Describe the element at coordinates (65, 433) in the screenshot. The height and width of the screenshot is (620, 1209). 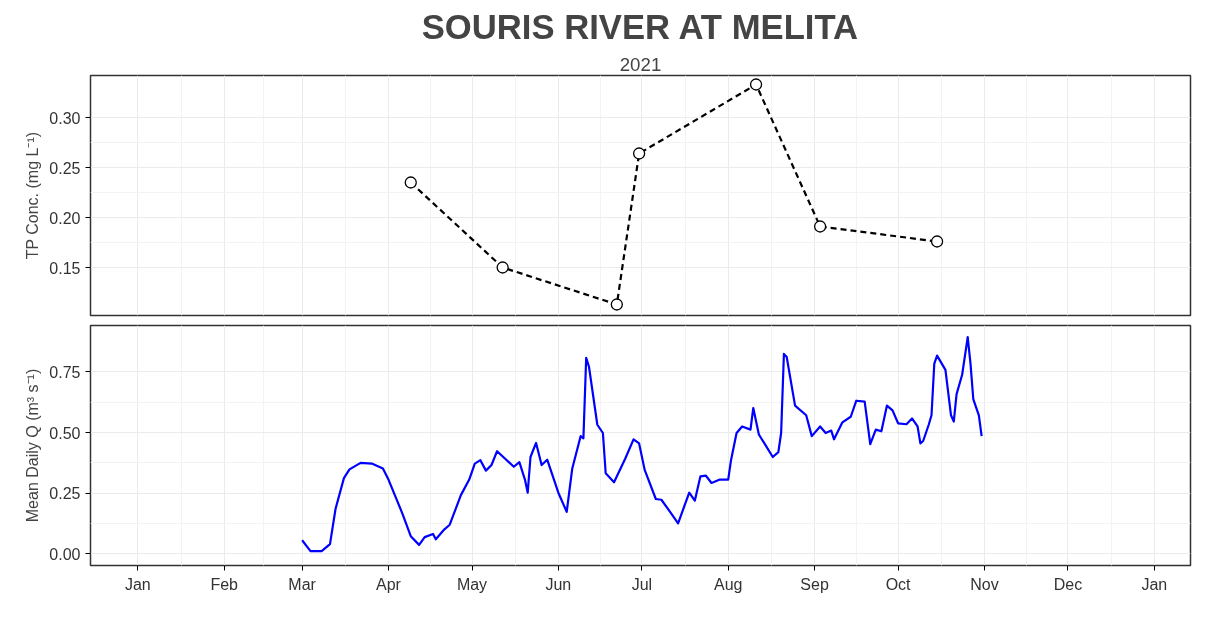
I see `y-tick-label: 0.50` at that location.